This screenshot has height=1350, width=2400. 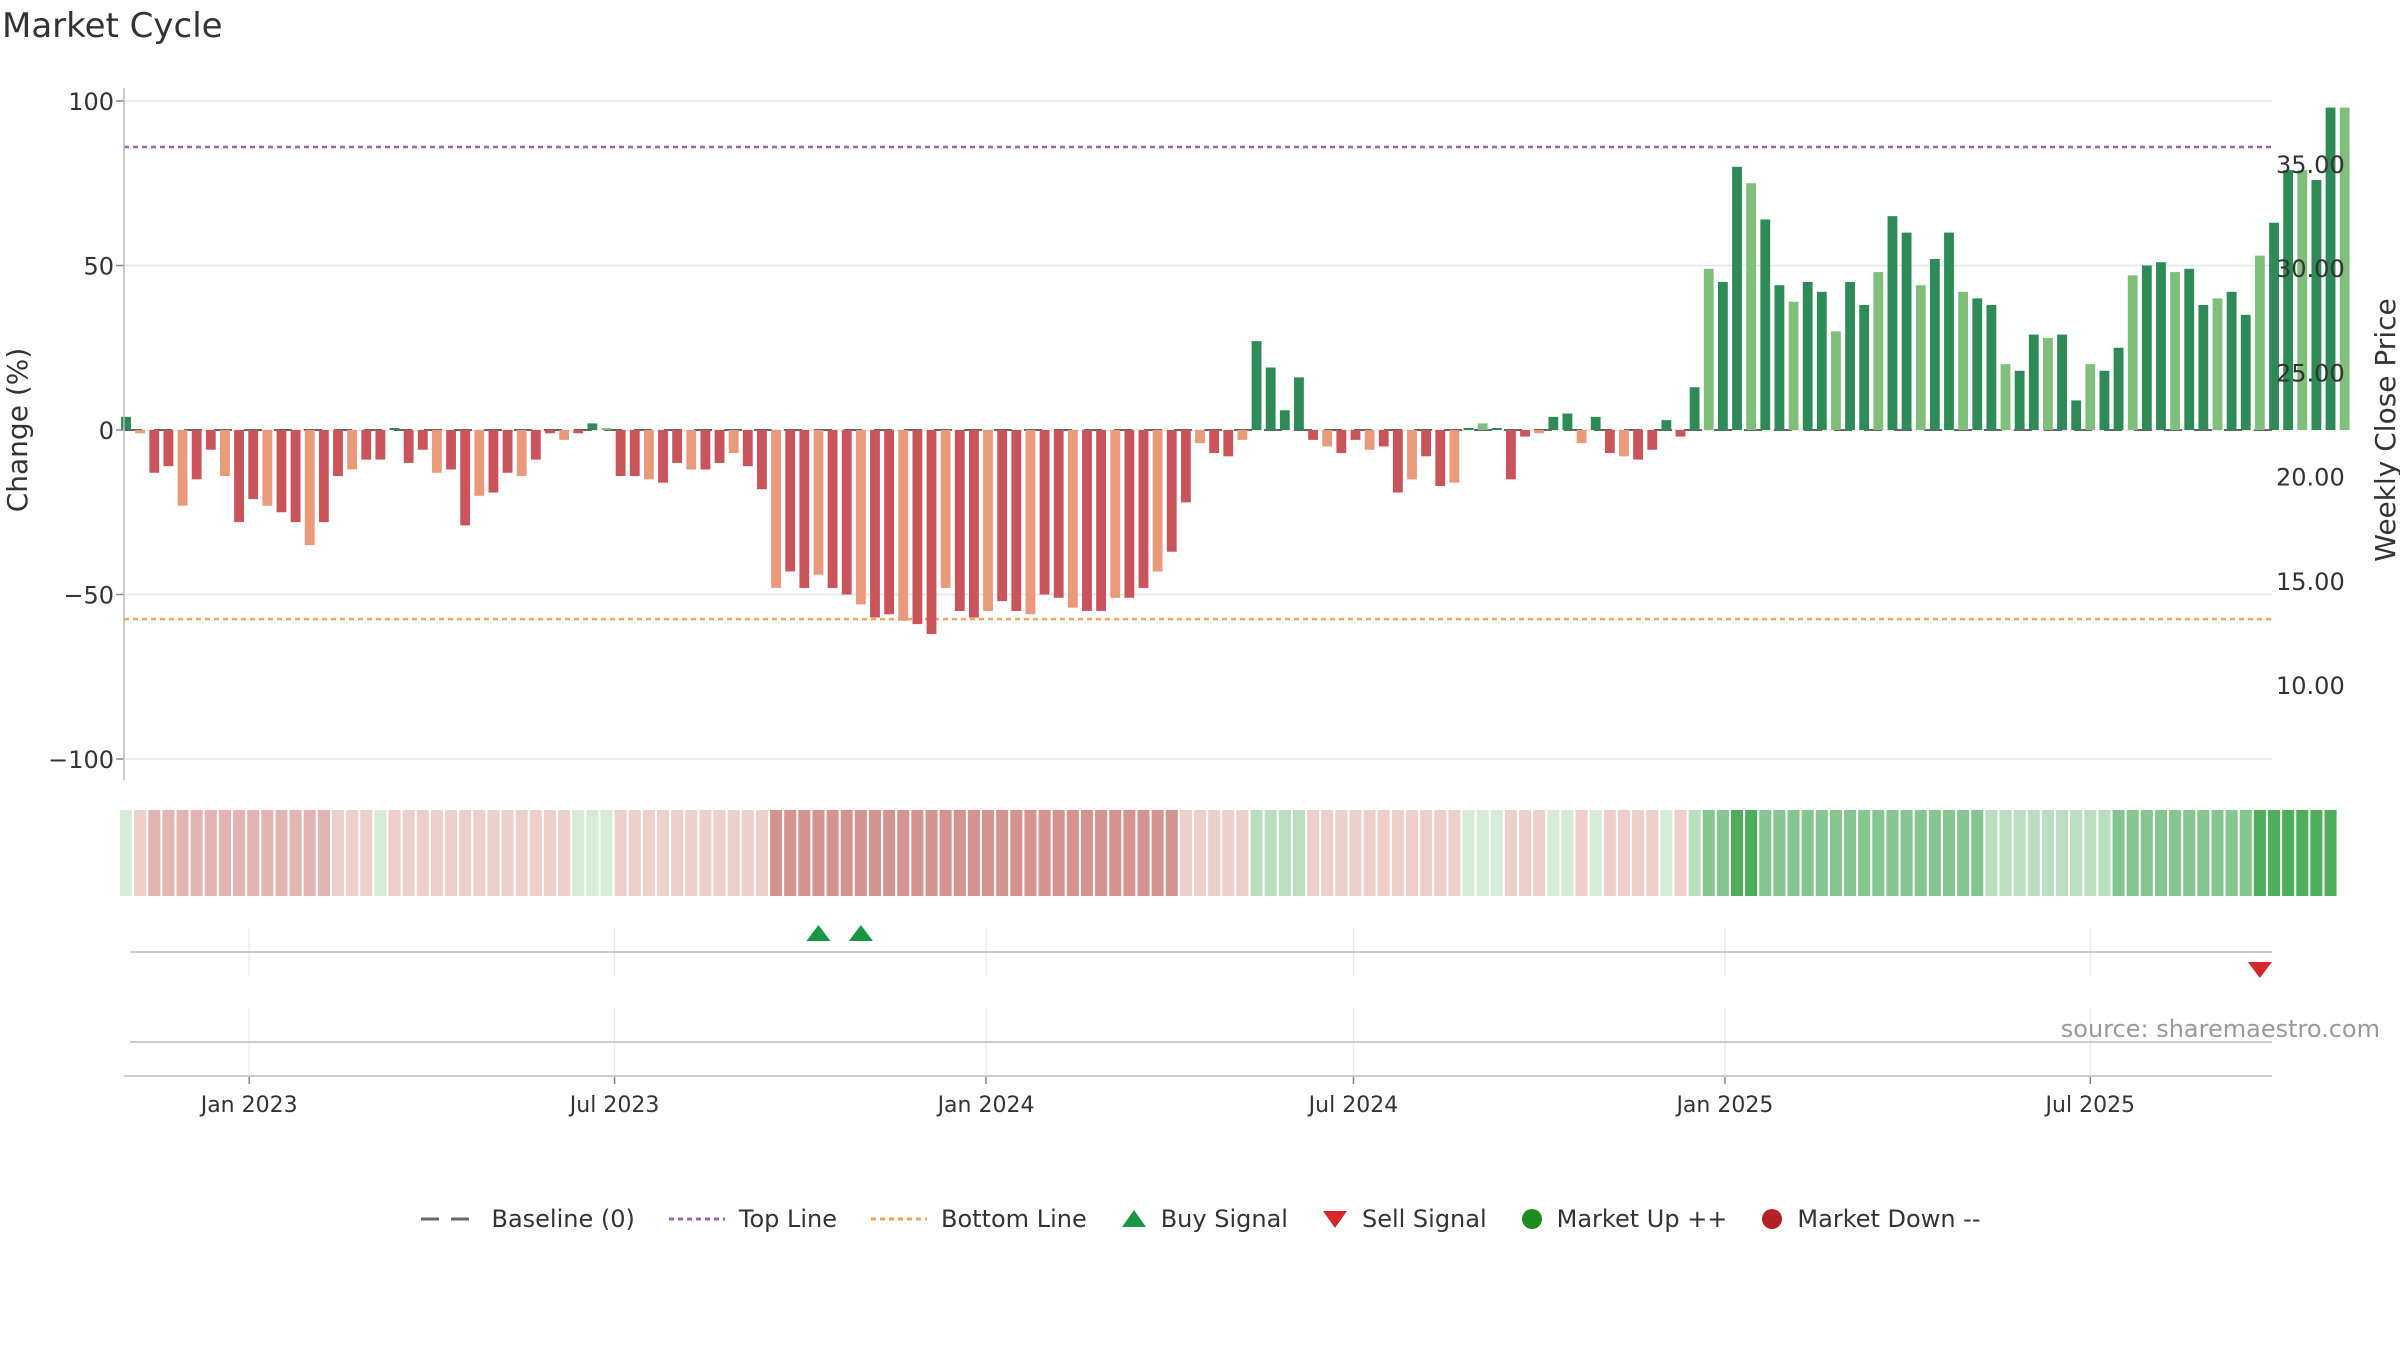 I want to click on legend-bottom-line: Bottom Line, so click(x=978, y=1219).